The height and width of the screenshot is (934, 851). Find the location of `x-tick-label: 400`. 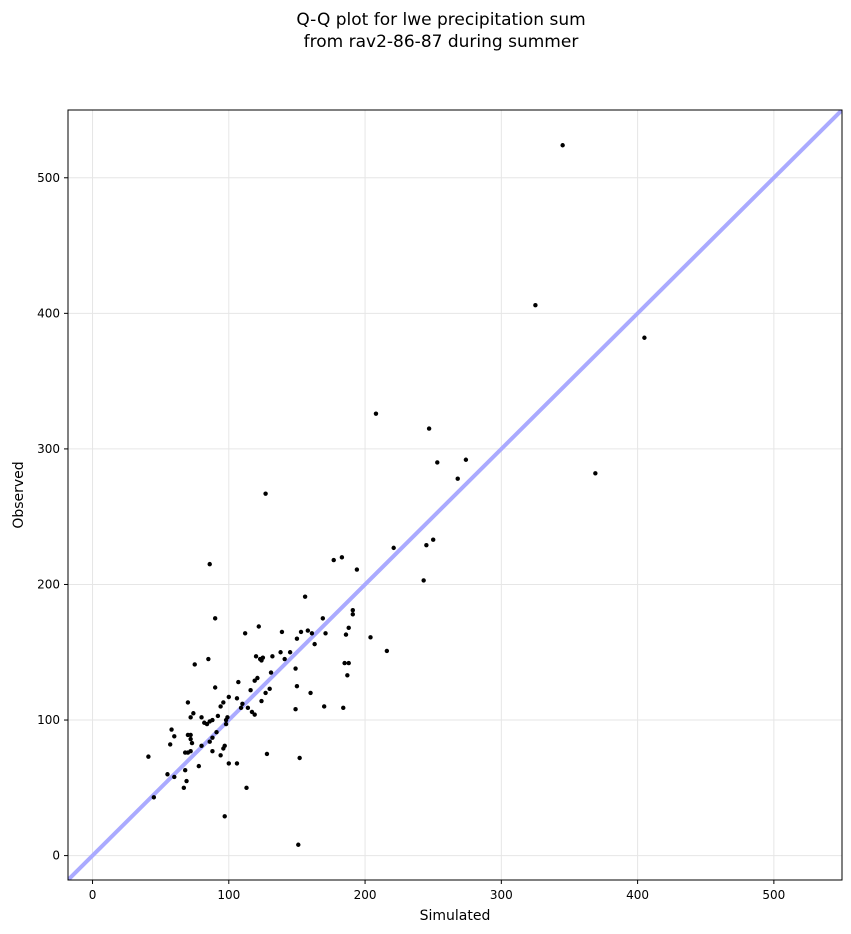

x-tick-label: 400 is located at coordinates (637, 895).